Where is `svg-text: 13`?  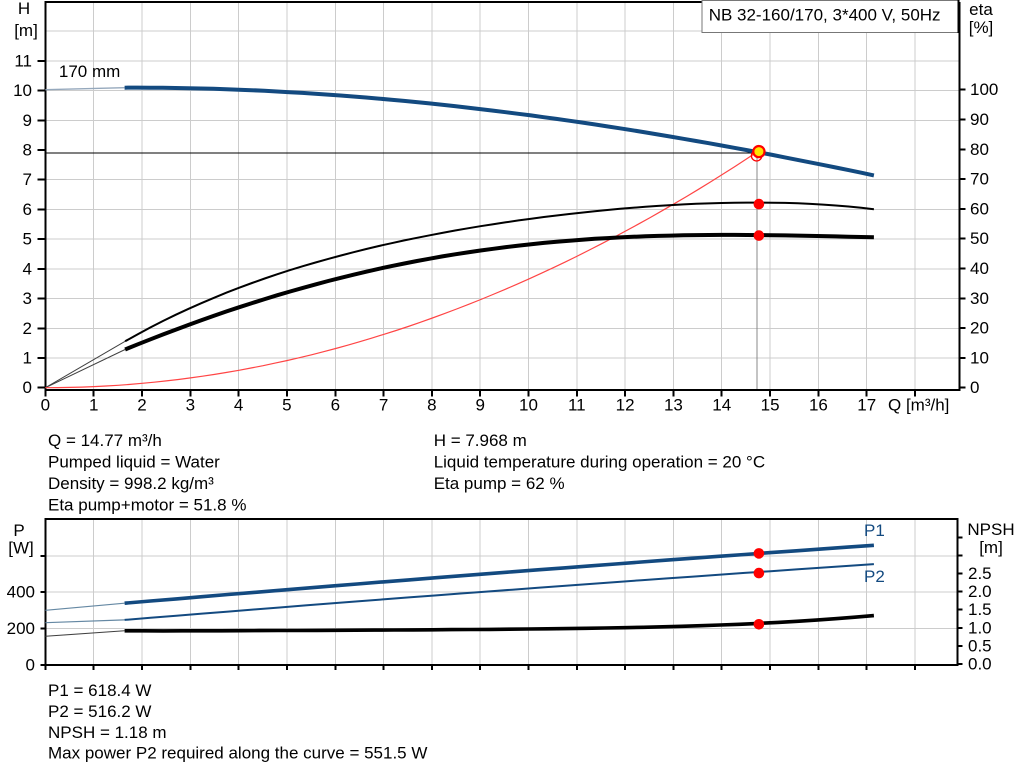
svg-text: 13 is located at coordinates (673, 405).